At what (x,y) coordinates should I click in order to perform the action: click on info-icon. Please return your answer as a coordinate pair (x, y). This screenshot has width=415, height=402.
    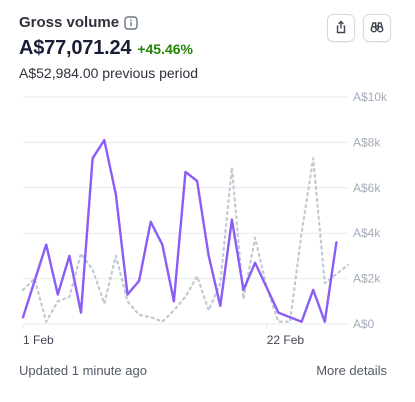
    Looking at the image, I should click on (131, 22).